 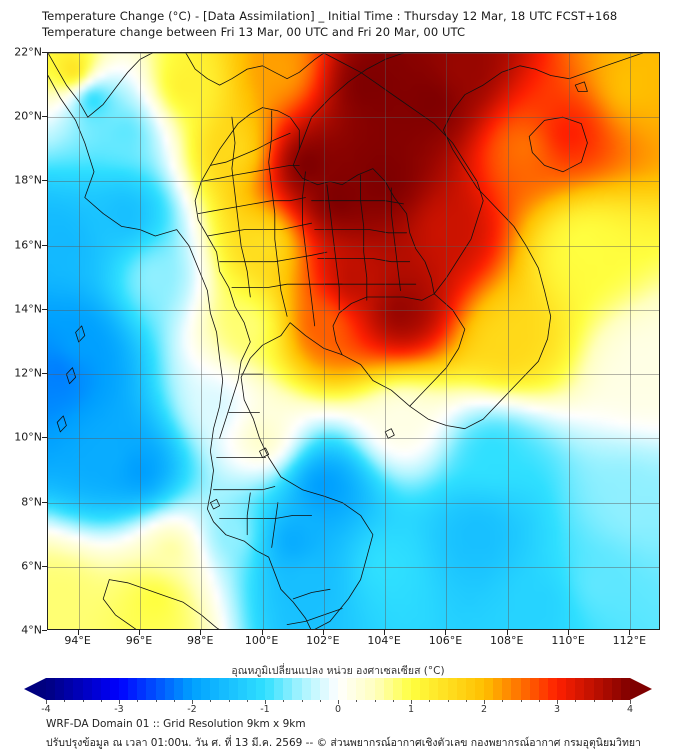 What do you see at coordinates (28, 437) in the screenshot?
I see `latitude-tick-label: 10°N` at bounding box center [28, 437].